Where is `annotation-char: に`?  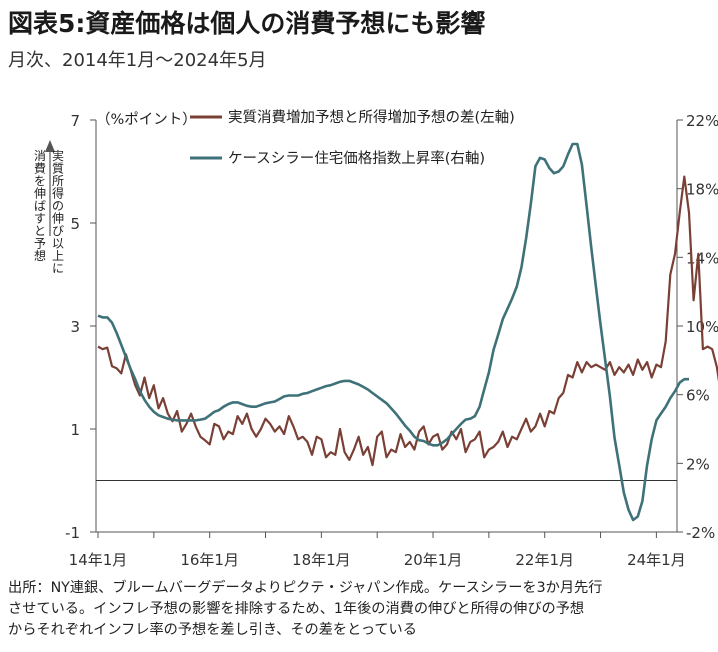 annotation-char: に is located at coordinates (58, 269).